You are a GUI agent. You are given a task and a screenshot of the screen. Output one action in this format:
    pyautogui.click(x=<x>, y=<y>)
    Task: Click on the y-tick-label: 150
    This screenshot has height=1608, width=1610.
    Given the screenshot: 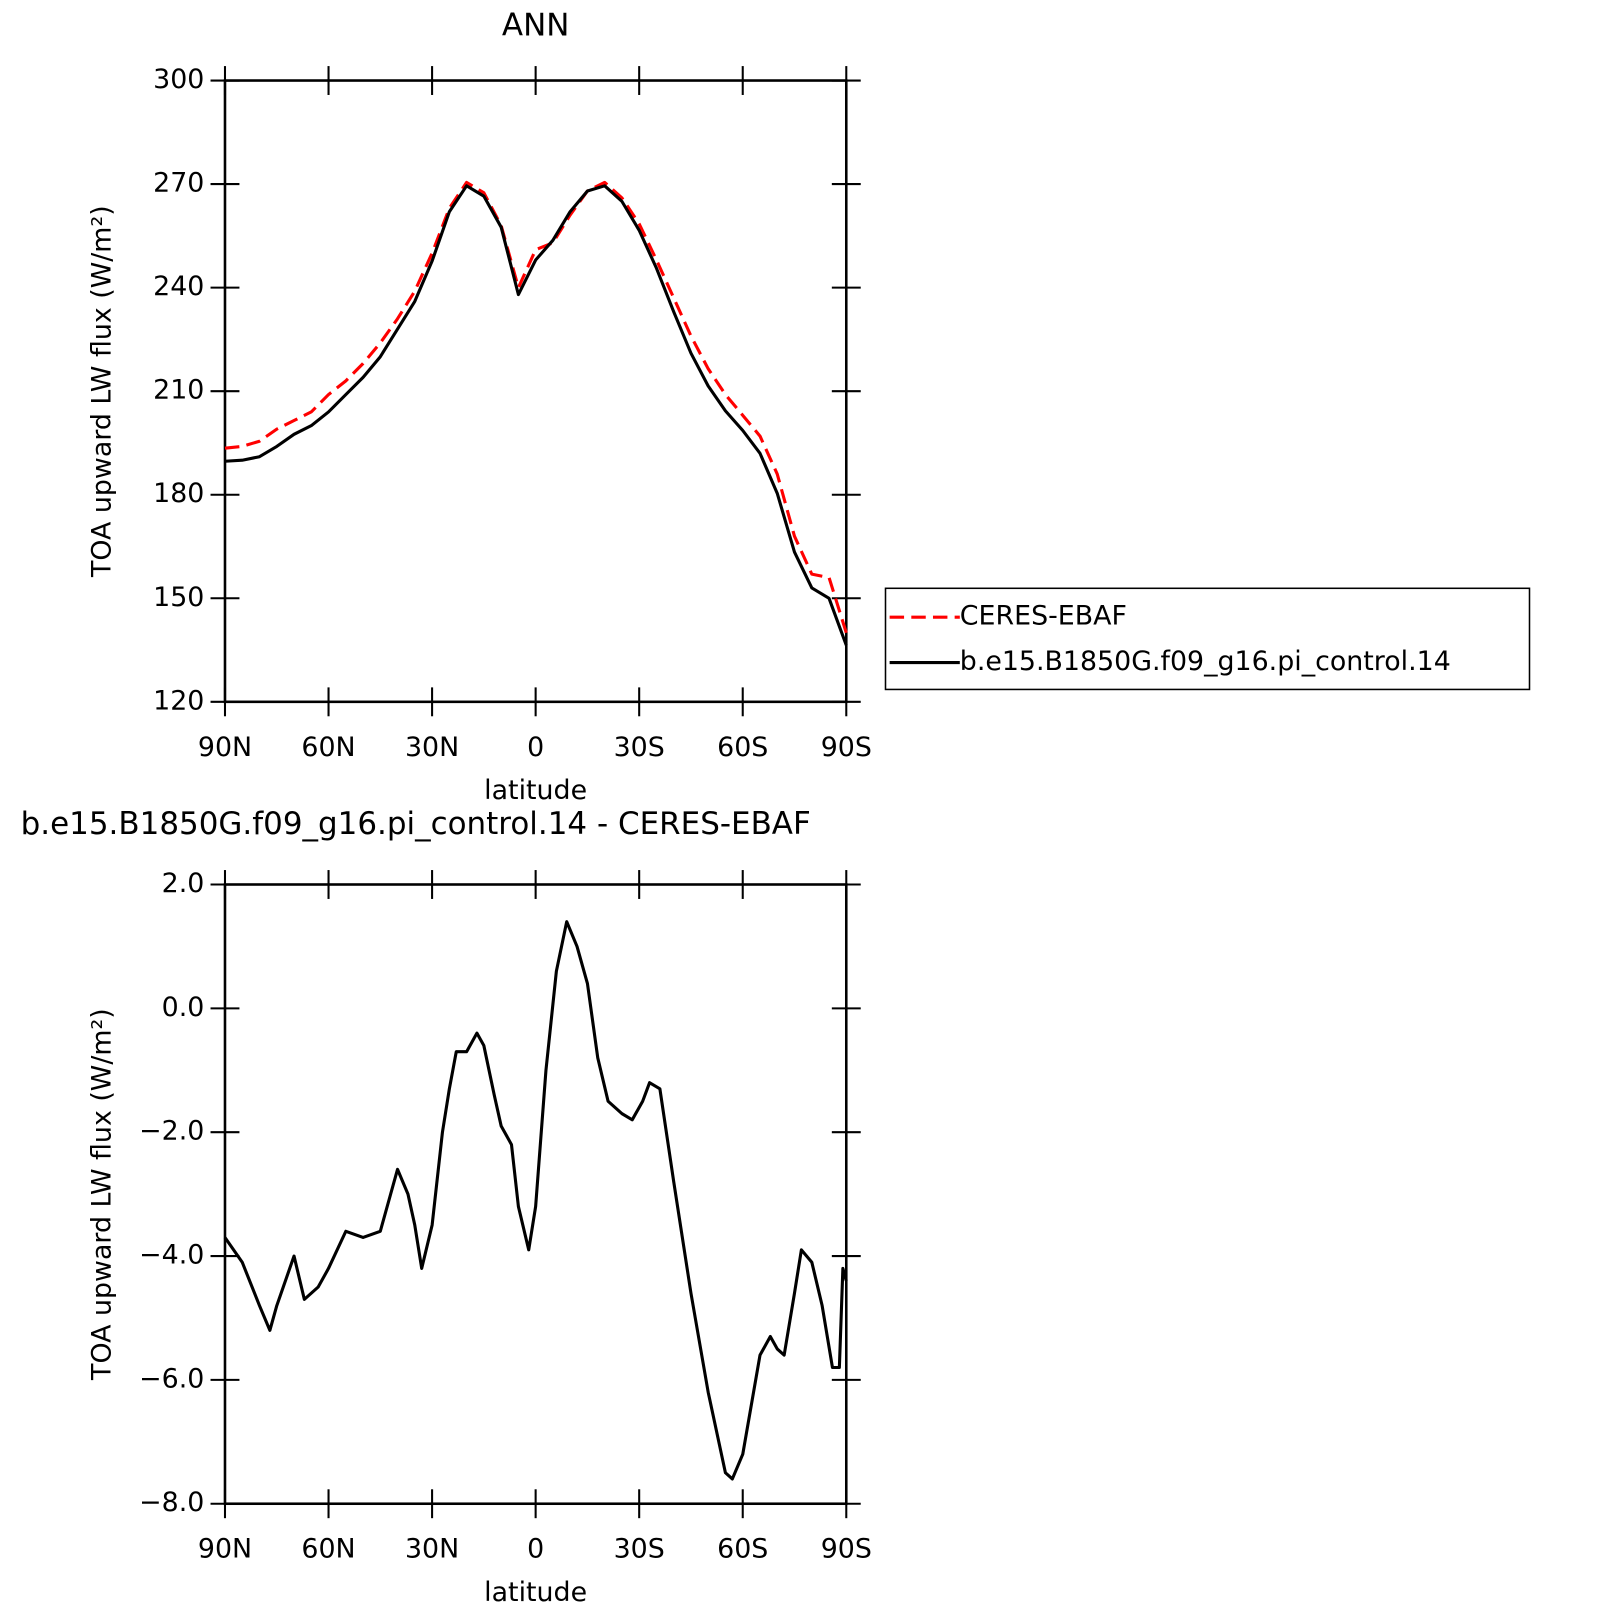 What is the action you would take?
    pyautogui.click(x=178, y=597)
    